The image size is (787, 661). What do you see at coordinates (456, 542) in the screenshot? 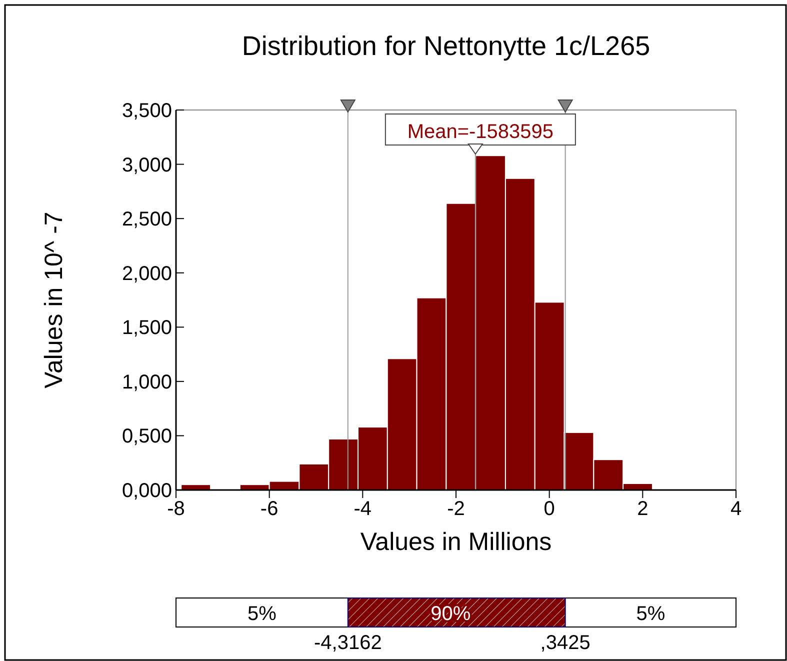
I see `x-axis-title: Values in Millions` at bounding box center [456, 542].